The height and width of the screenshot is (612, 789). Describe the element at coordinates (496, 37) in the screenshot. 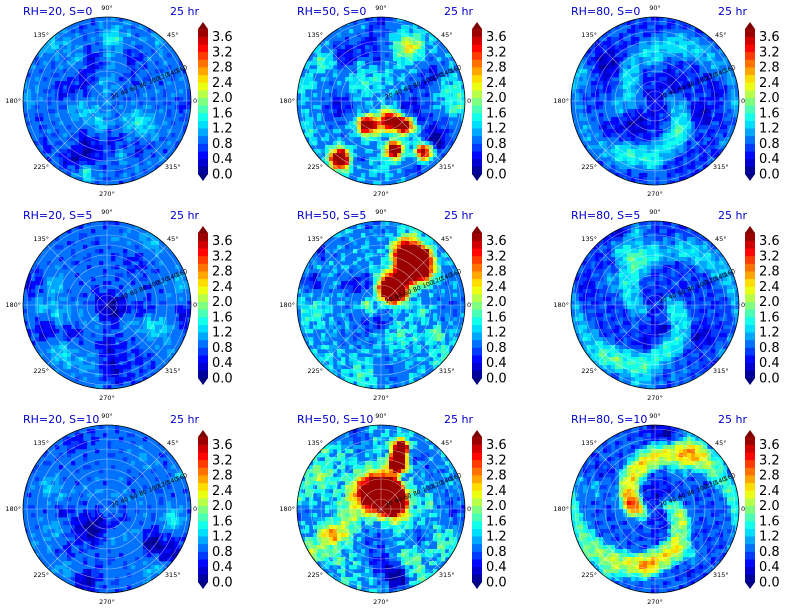

I see `colorbar-tick-label: 3.6` at that location.